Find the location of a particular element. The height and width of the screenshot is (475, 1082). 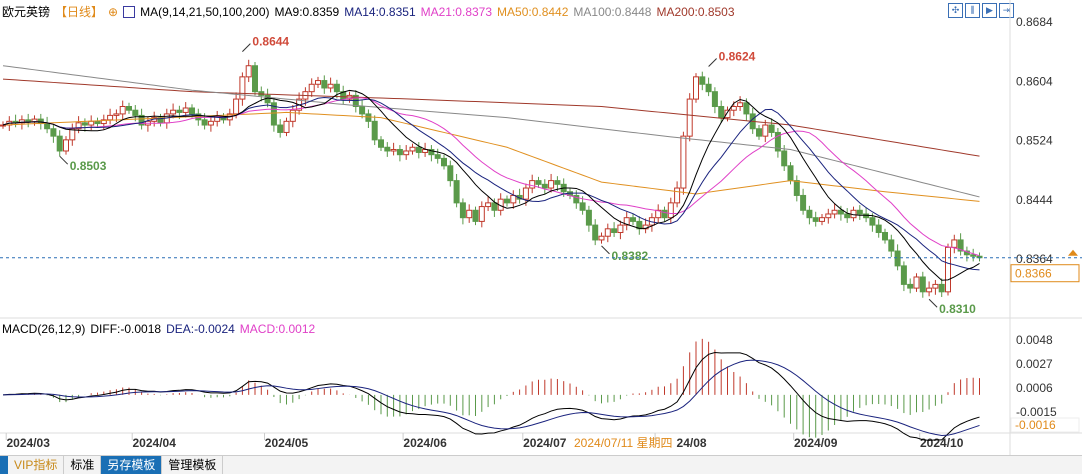

price-tick-label: 0.8604 is located at coordinates (1034, 81).